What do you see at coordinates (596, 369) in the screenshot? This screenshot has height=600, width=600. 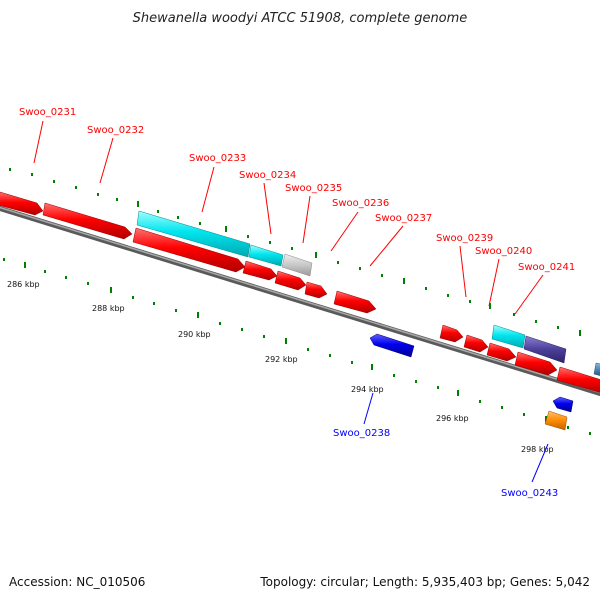 I see `gene-swoo-0242-feature` at bounding box center [596, 369].